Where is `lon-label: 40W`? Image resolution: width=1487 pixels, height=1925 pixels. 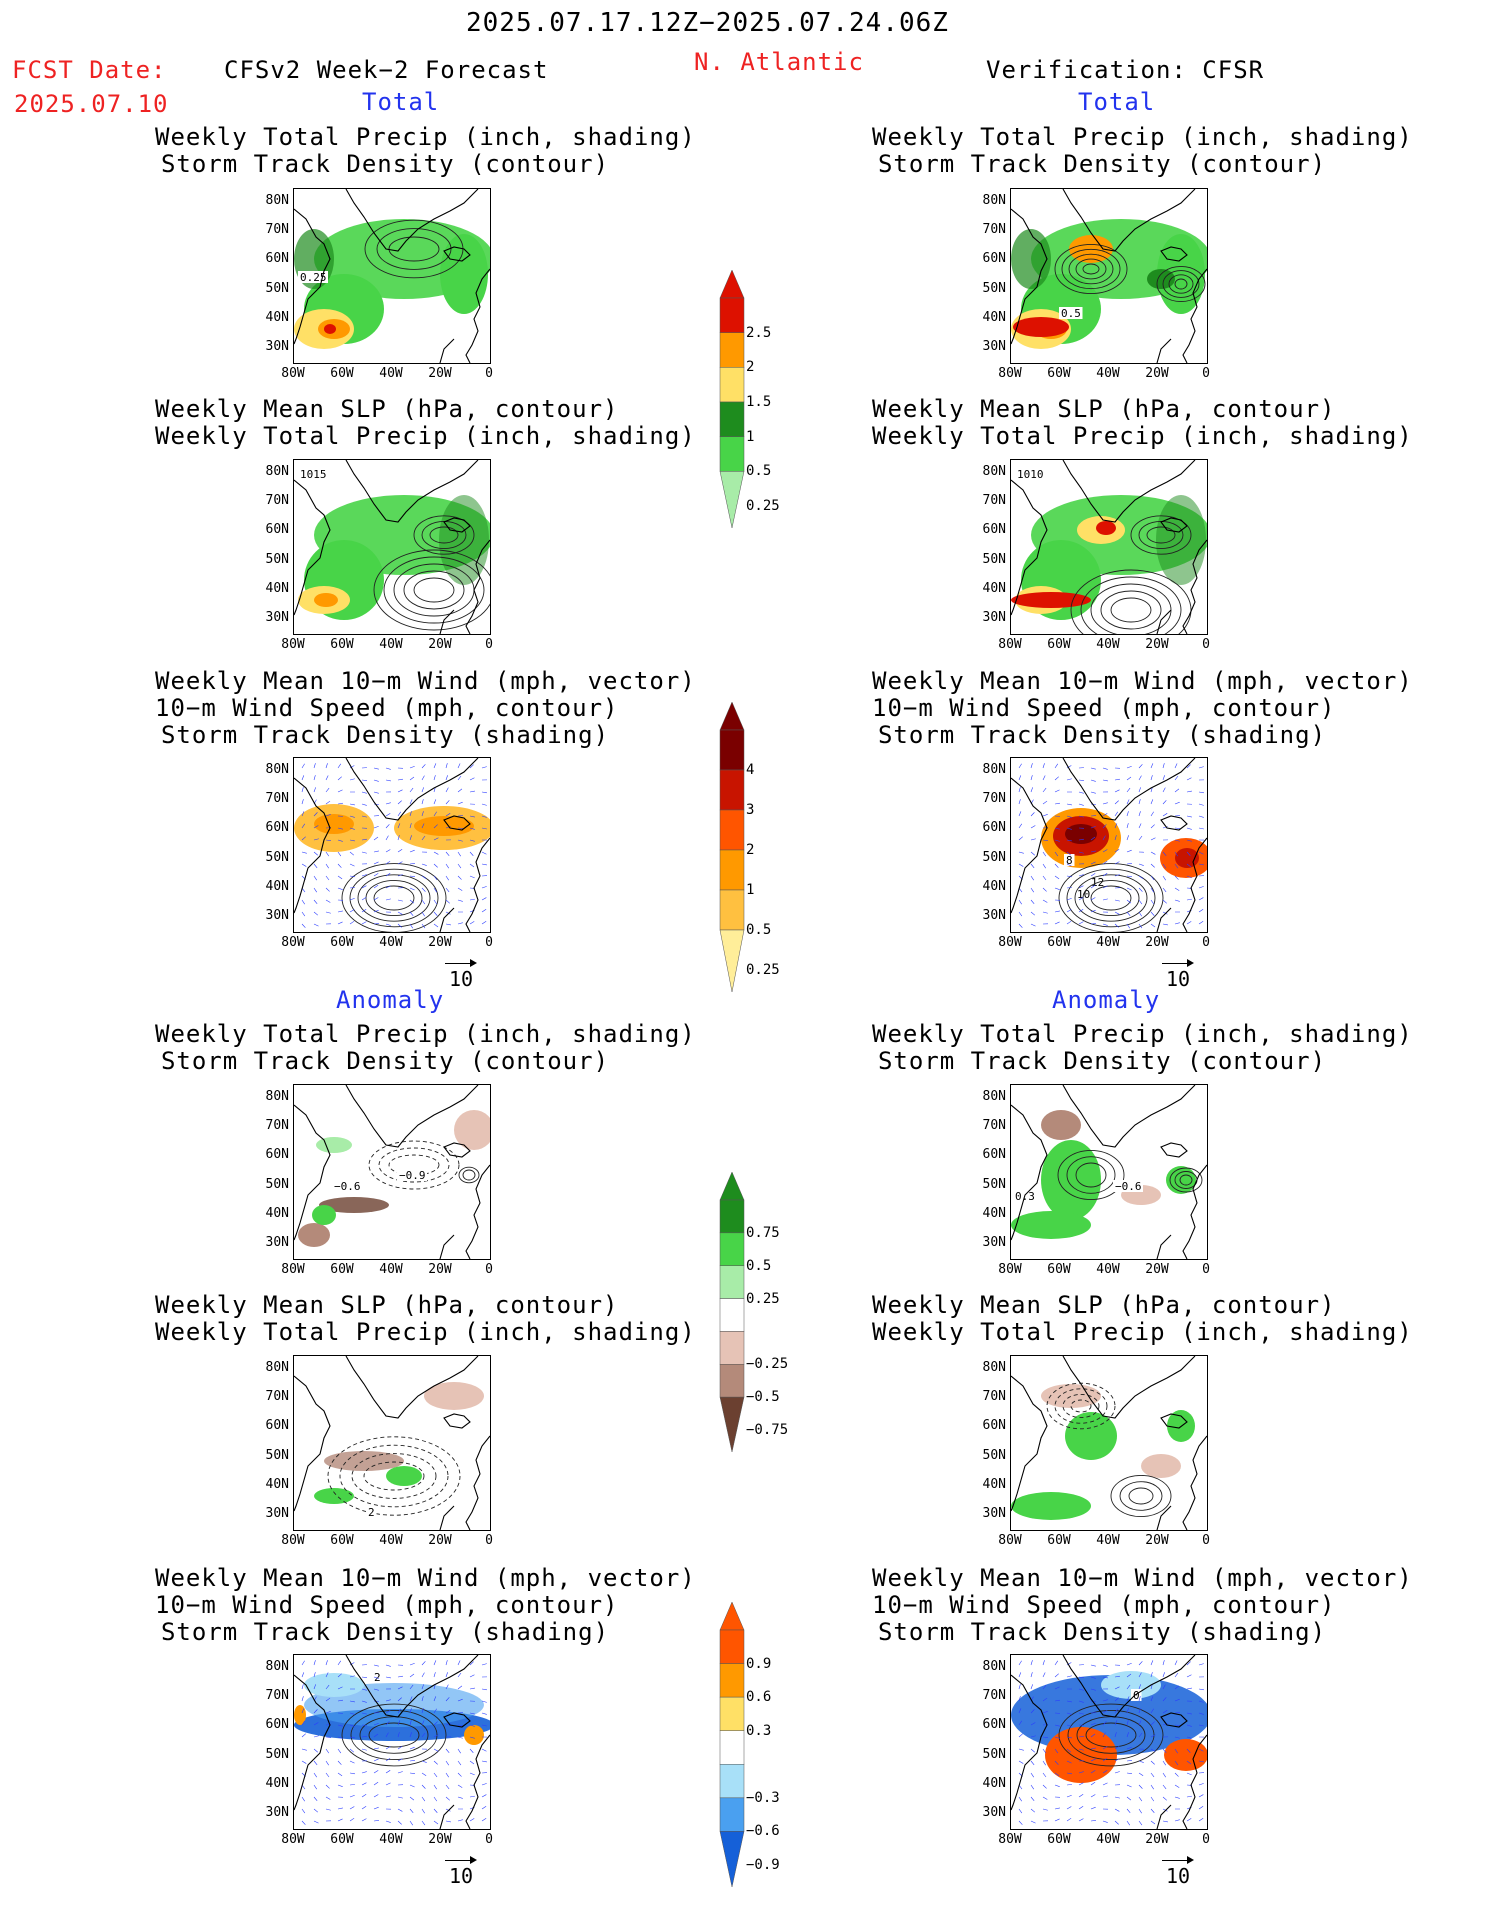 lon-label: 40W is located at coordinates (391, 1839).